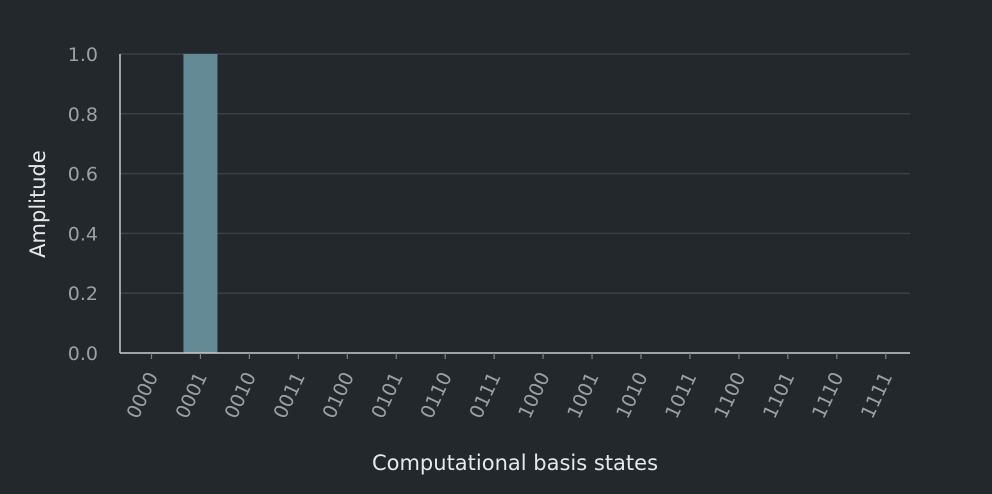 The width and height of the screenshot is (992, 494). Describe the element at coordinates (632, 395) in the screenshot. I see `x-tick-label: 1010` at that location.